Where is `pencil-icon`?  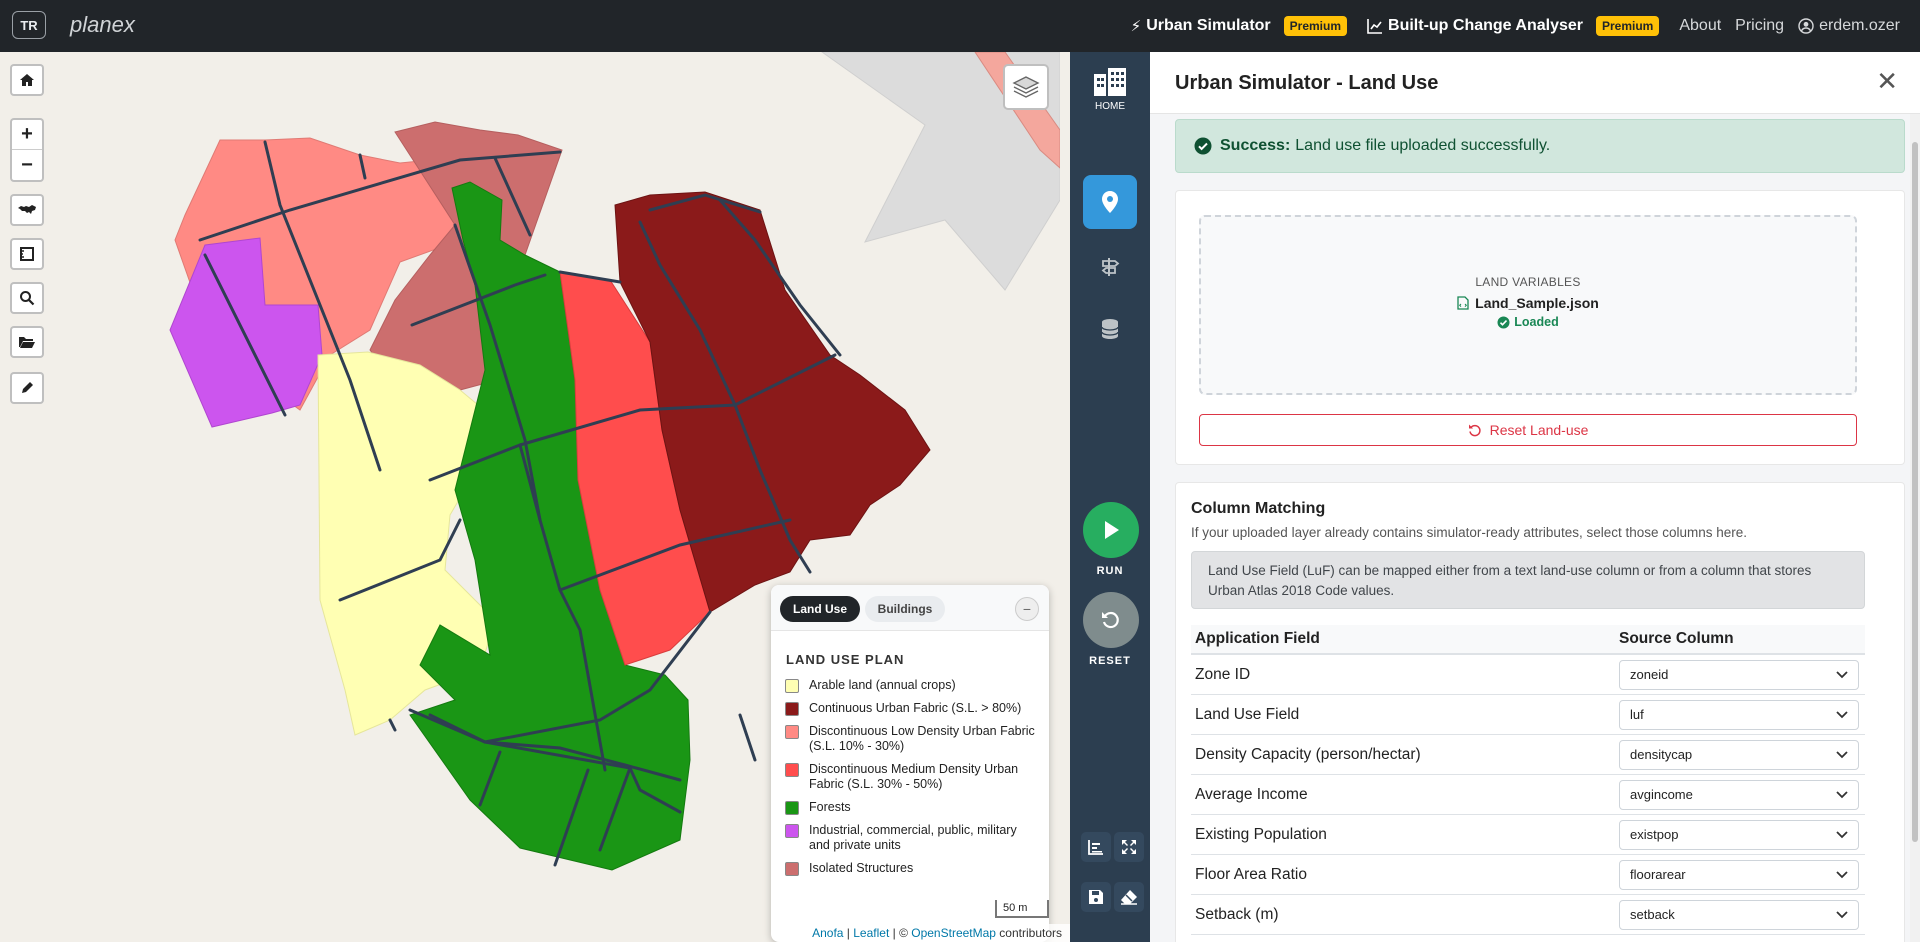
pencil-icon is located at coordinates (27, 387).